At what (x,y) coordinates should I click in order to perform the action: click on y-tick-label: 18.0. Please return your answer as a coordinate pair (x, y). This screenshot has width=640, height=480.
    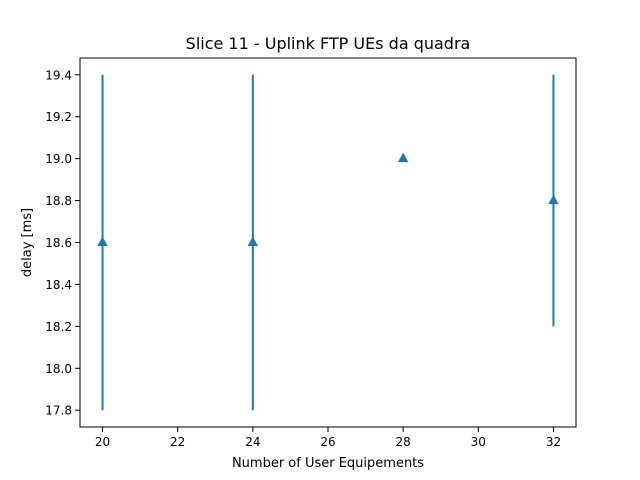
    Looking at the image, I should click on (58, 369).